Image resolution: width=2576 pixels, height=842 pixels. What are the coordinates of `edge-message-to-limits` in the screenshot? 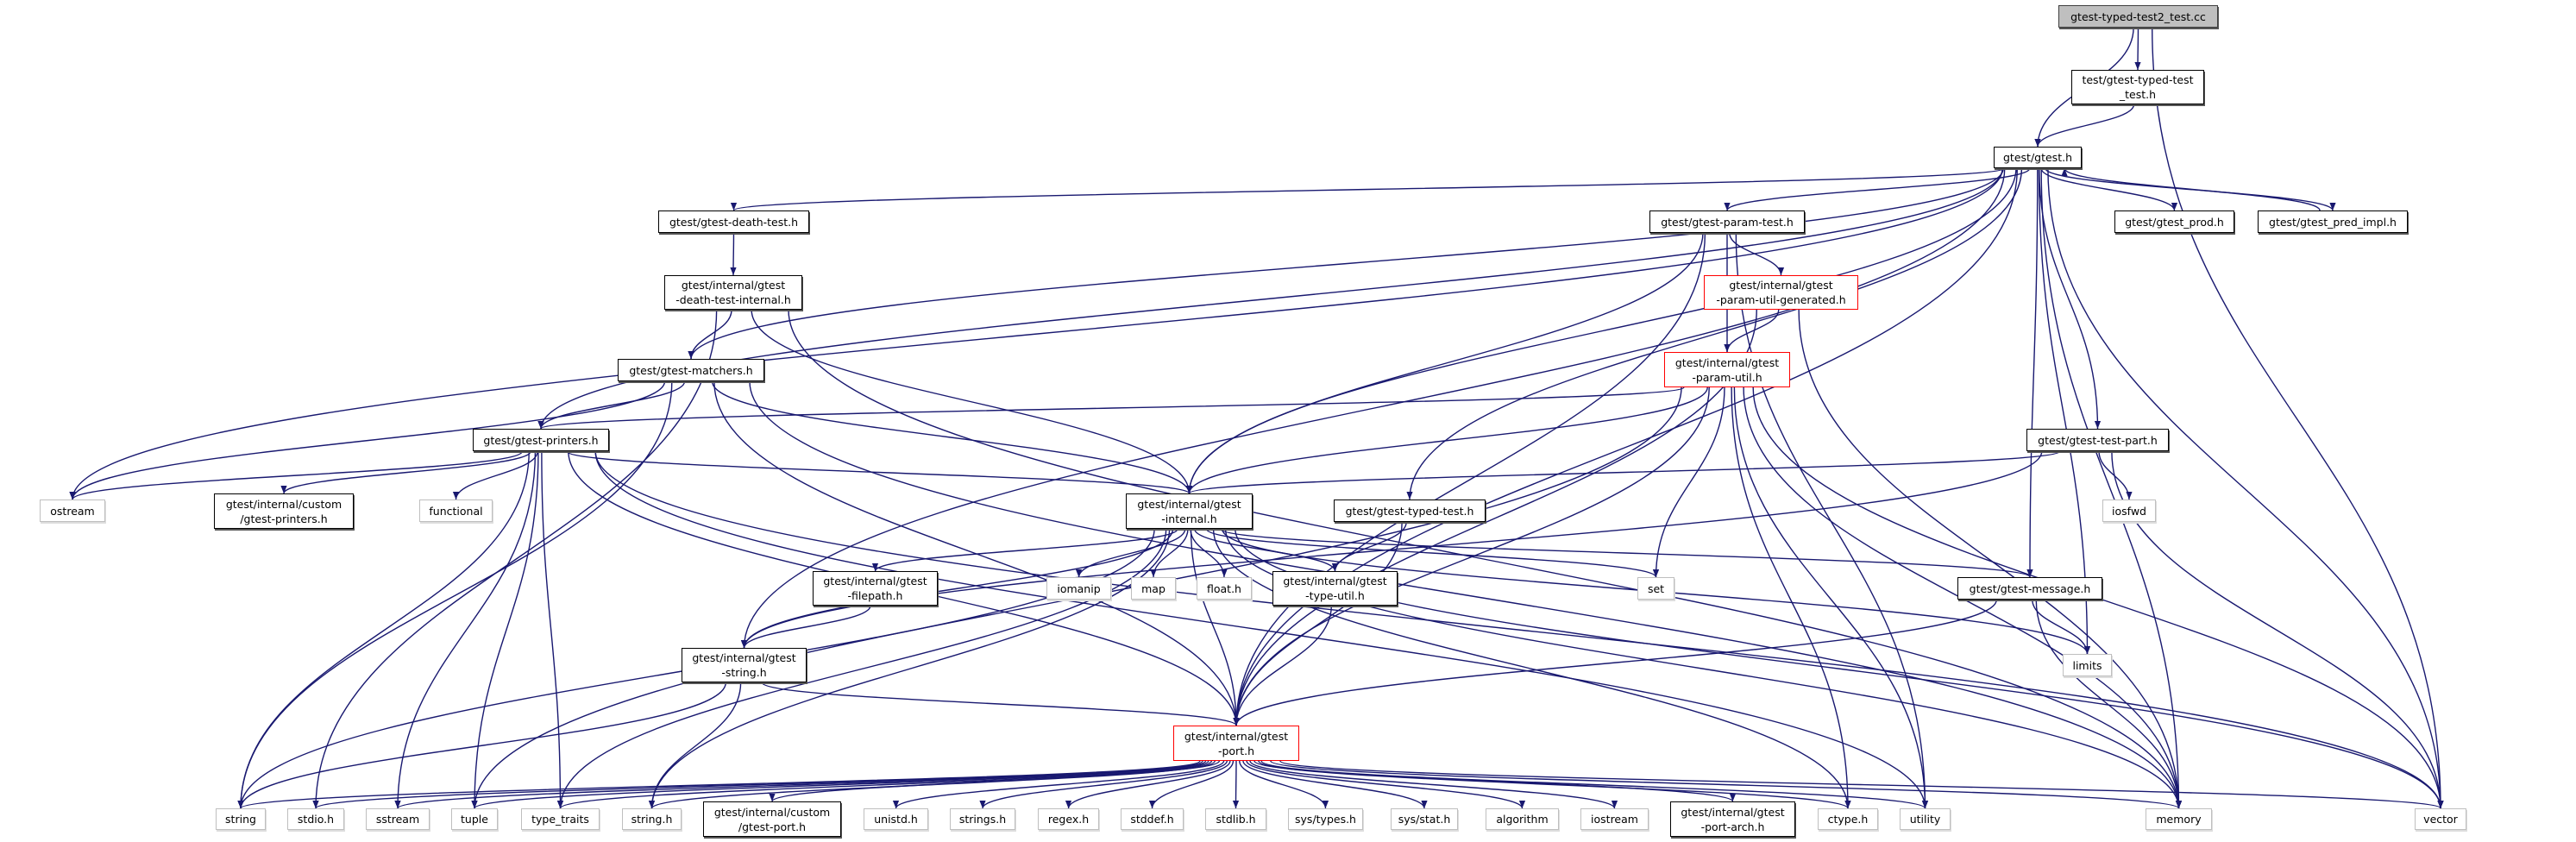 It's located at (2061, 627).